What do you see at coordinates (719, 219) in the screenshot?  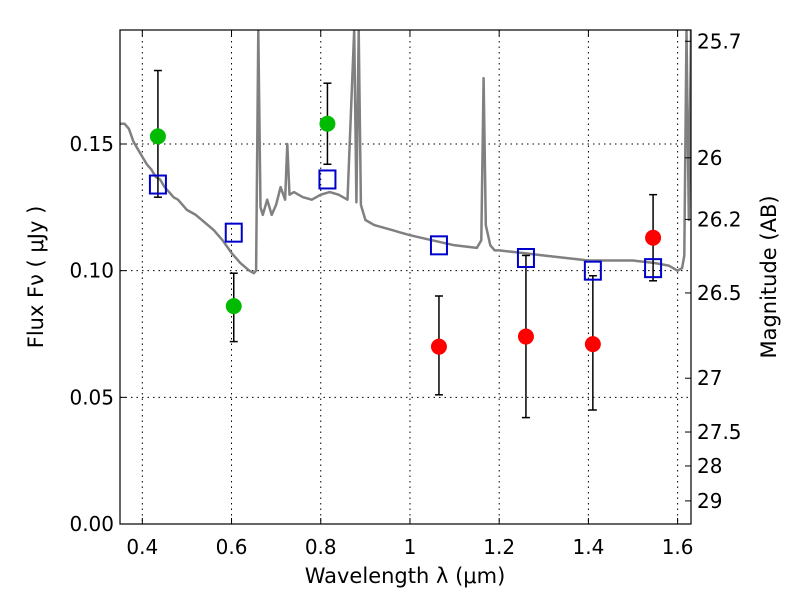 I see `y2-tick-label: 26.2` at bounding box center [719, 219].